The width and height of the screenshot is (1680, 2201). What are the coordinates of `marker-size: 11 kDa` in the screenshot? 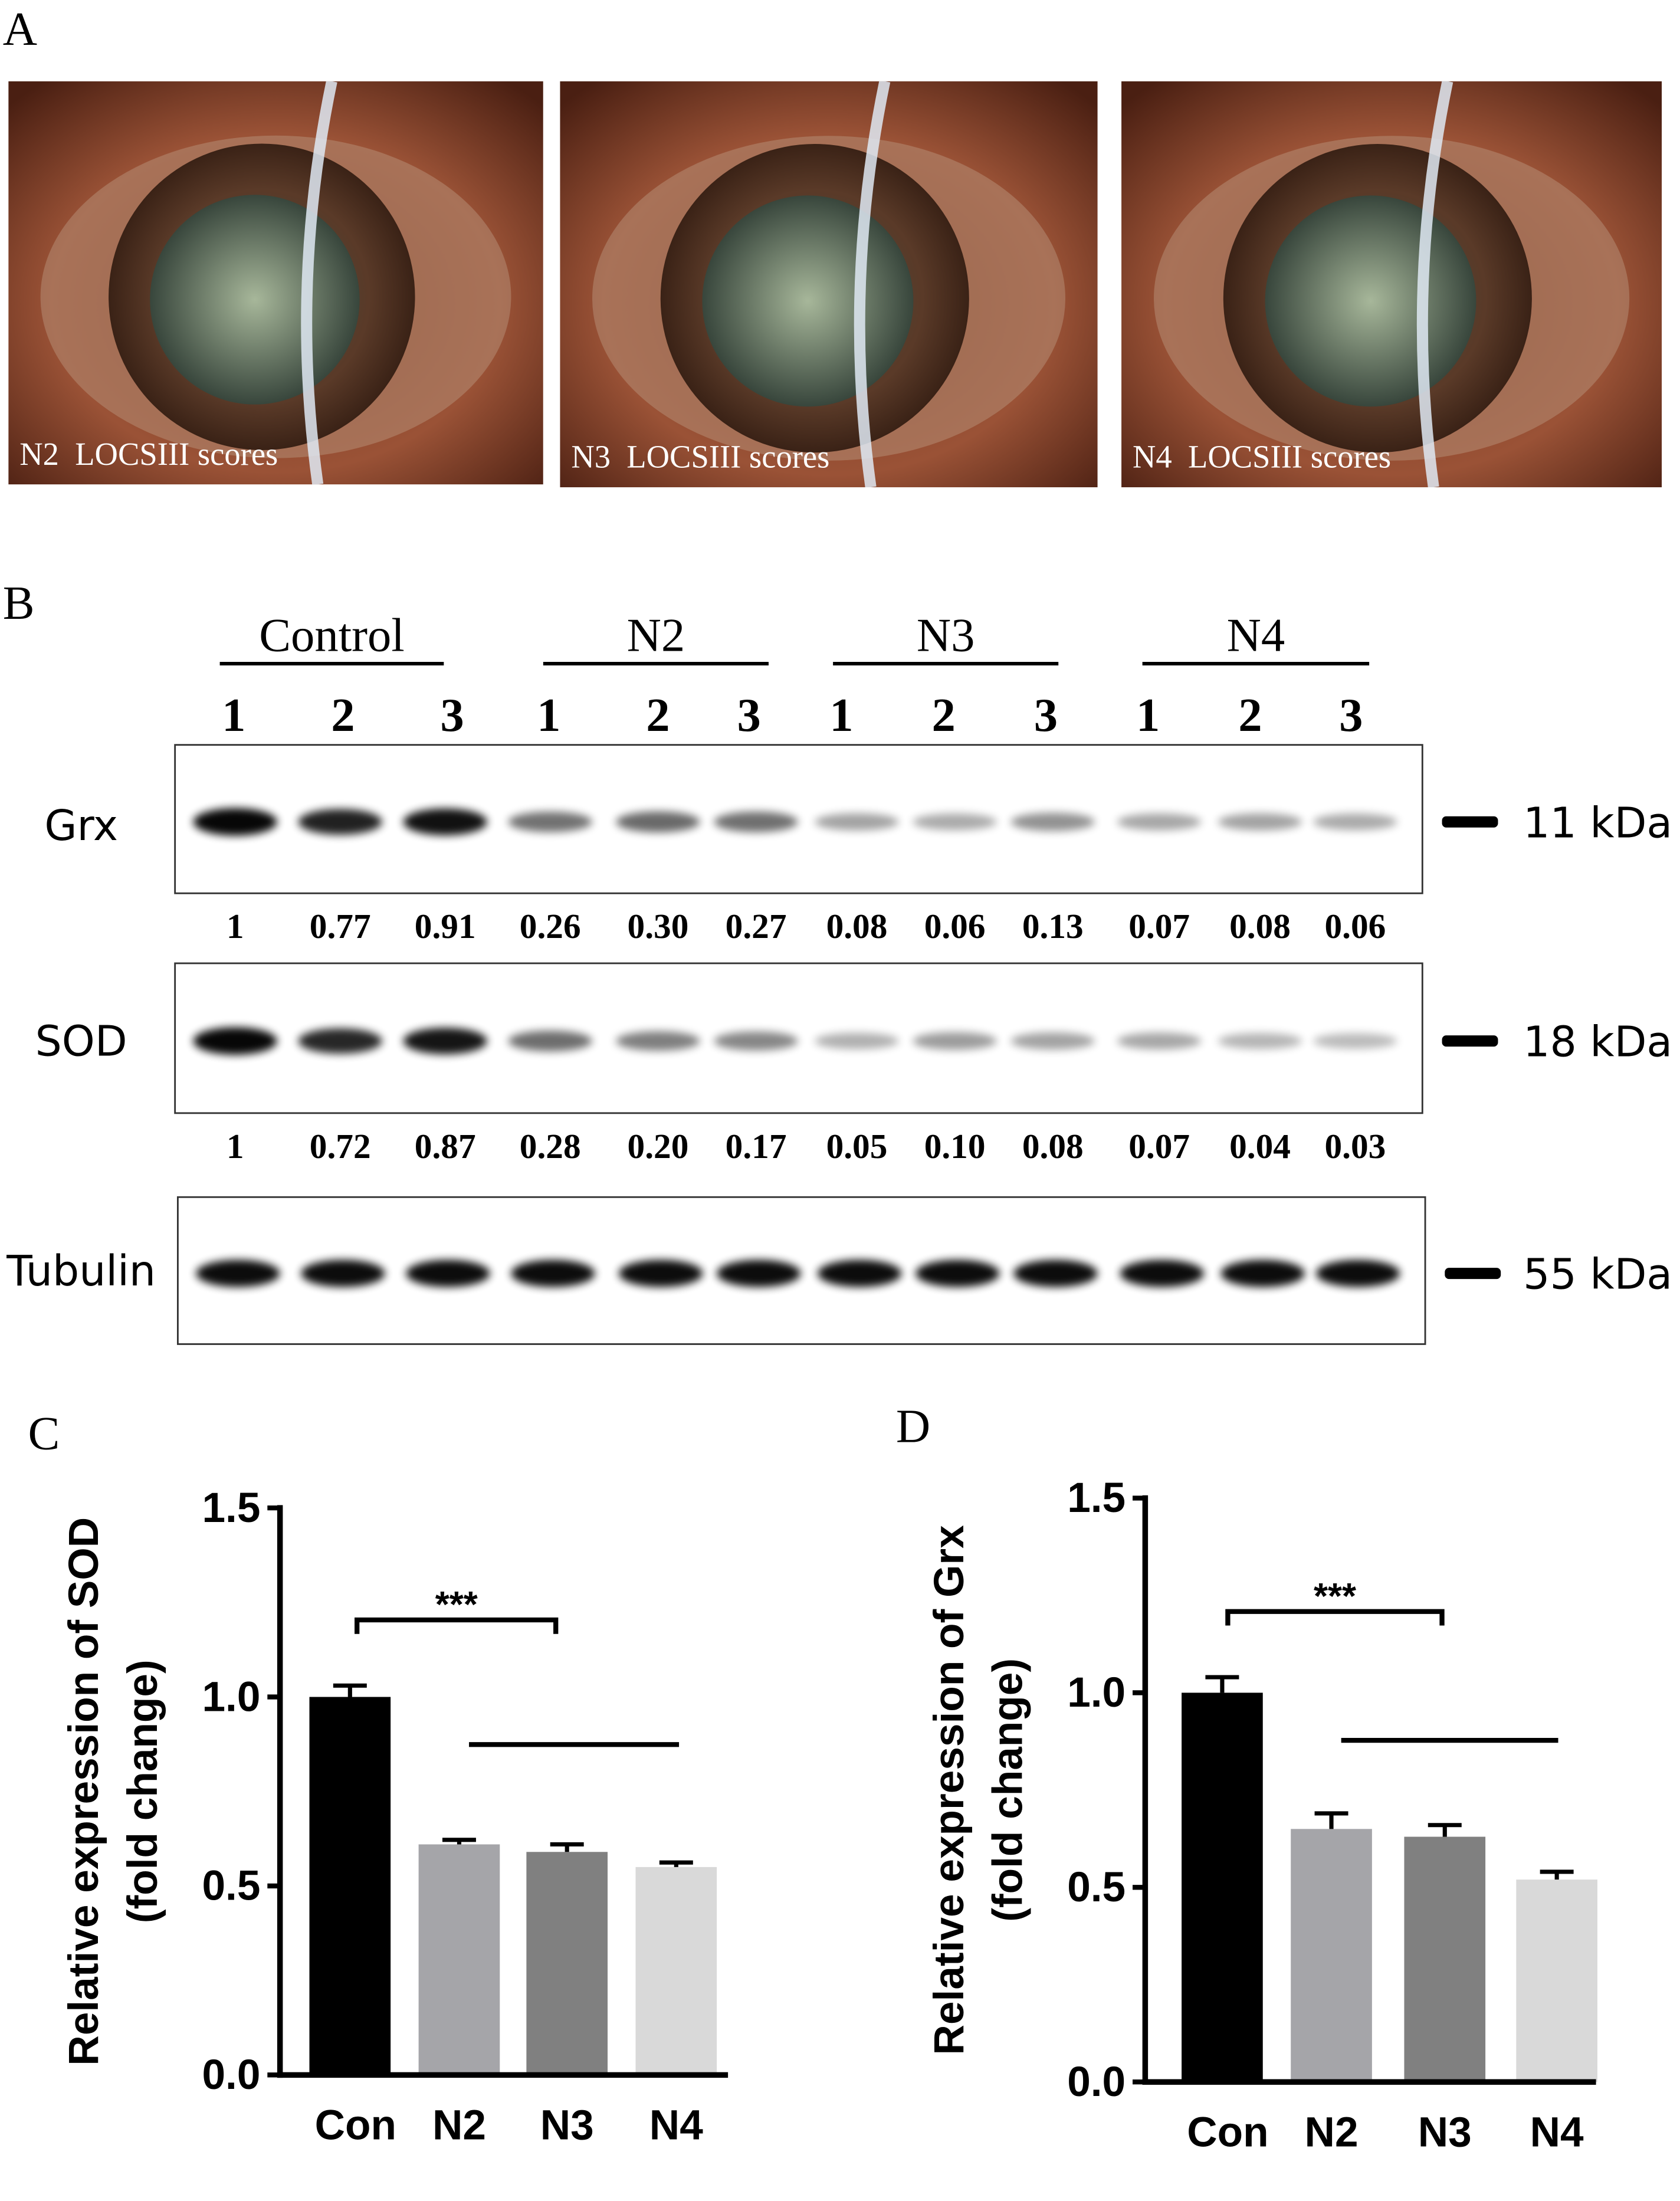 It's located at (1597, 822).